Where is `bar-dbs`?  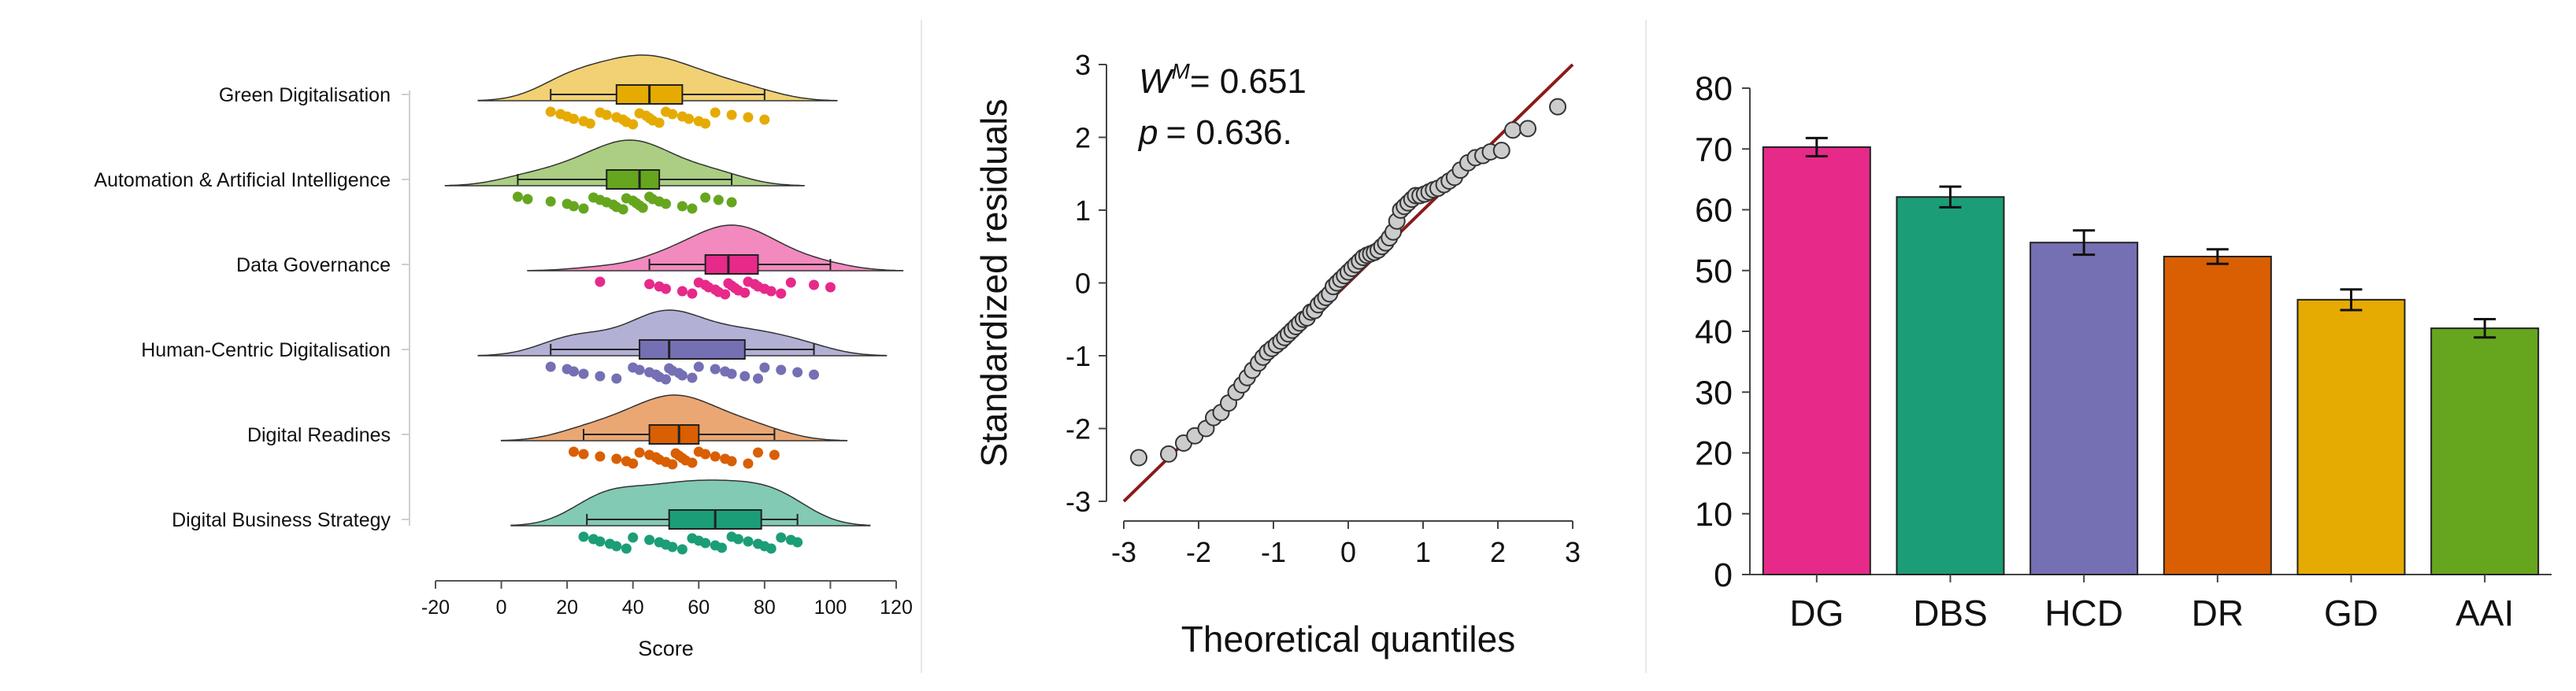
bar-dbs is located at coordinates (1950, 386).